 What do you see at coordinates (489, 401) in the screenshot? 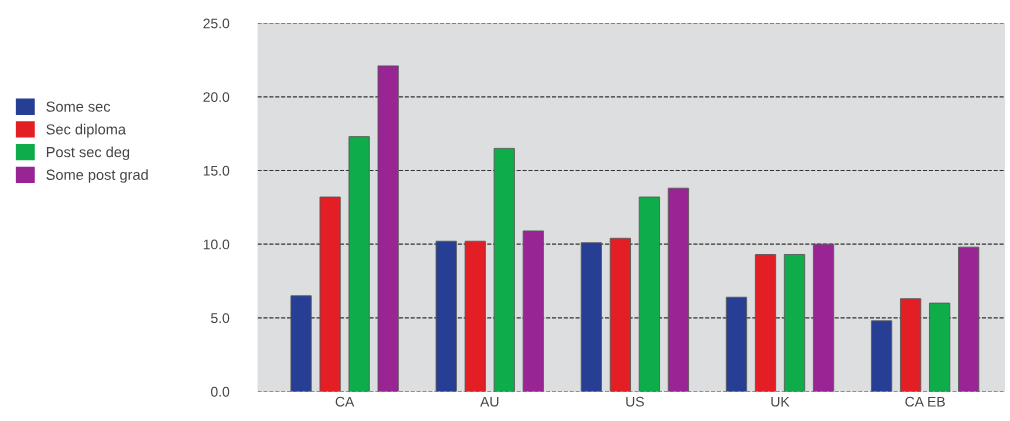
I see `x-tick-label: AU` at bounding box center [489, 401].